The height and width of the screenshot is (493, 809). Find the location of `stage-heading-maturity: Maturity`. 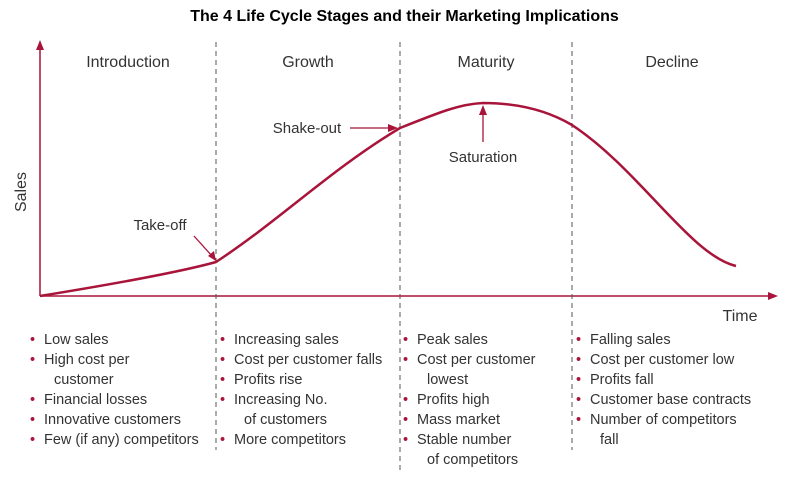

stage-heading-maturity: Maturity is located at coordinates (486, 62).